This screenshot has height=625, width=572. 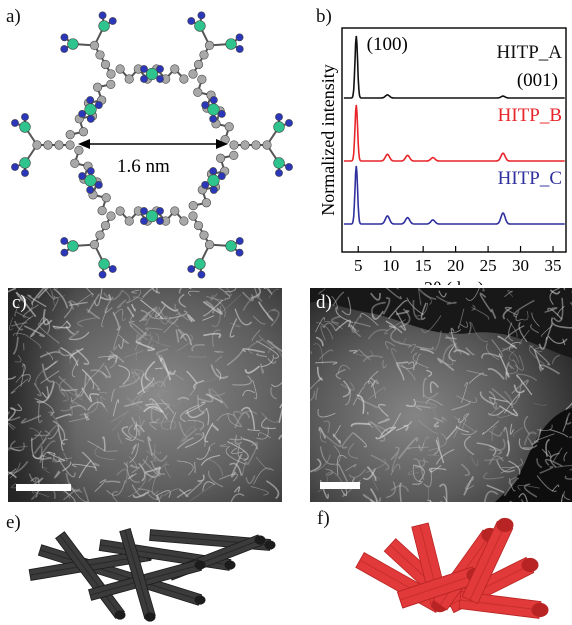 What do you see at coordinates (328, 139) in the screenshot?
I see `y-axis-label: Normalized intensity` at bounding box center [328, 139].